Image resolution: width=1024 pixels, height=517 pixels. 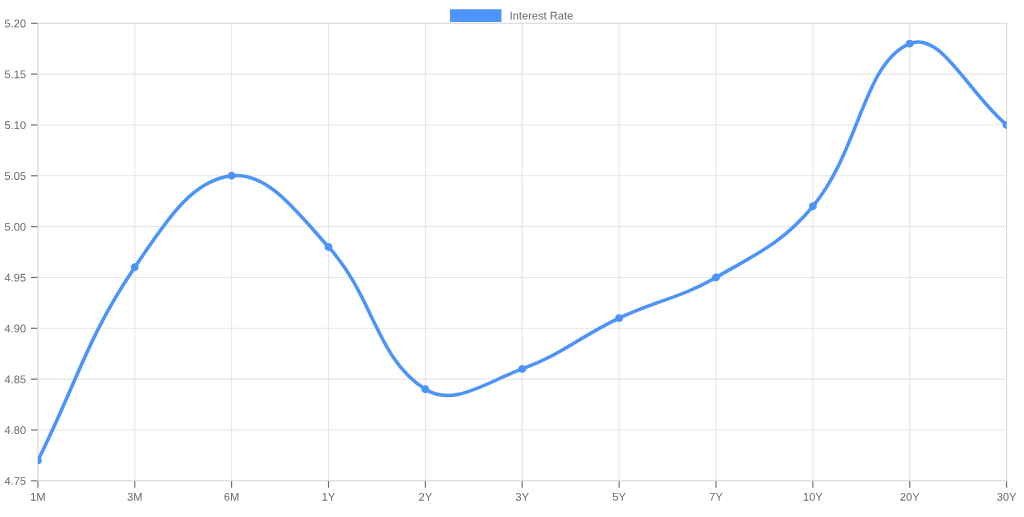 What do you see at coordinates (813, 496) in the screenshot?
I see `x-tick-label: 10Y` at bounding box center [813, 496].